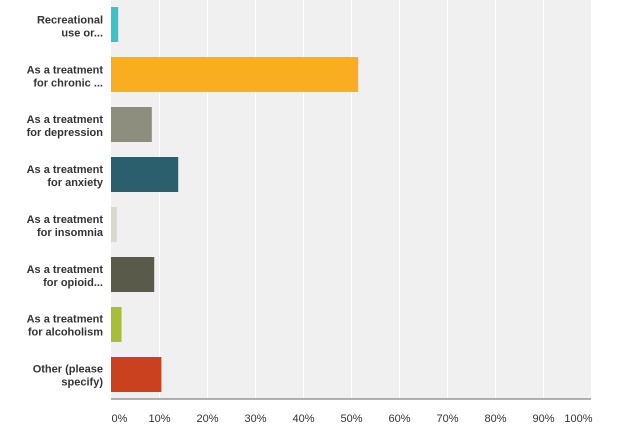 This screenshot has height=441, width=619. Describe the element at coordinates (68, 376) in the screenshot. I see `category-label: Other (please specify)` at that location.